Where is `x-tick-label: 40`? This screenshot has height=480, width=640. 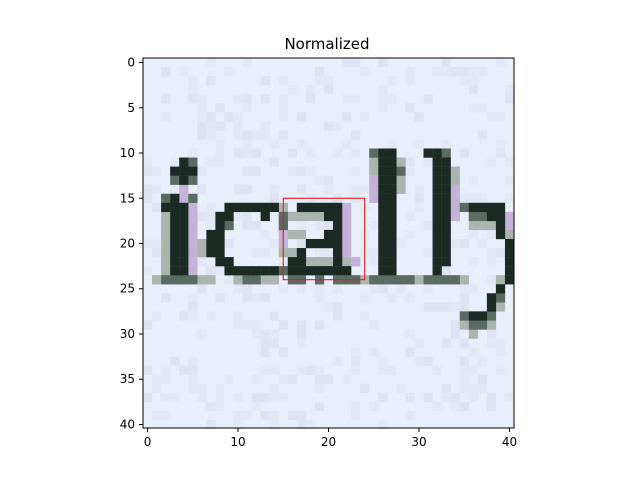
x-tick-label: 40 is located at coordinates (509, 442).